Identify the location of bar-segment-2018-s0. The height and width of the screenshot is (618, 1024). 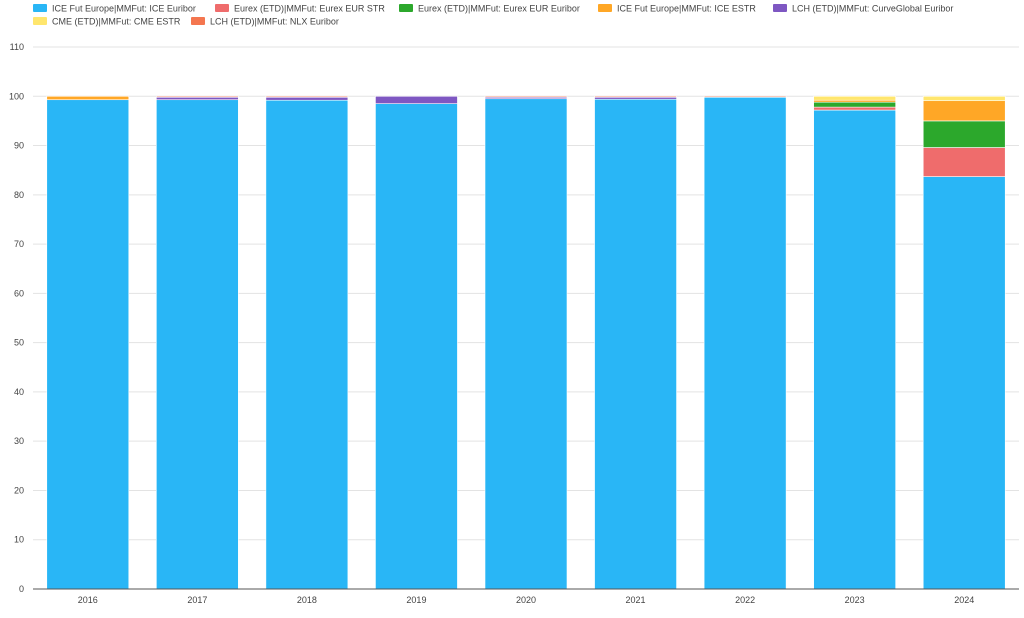
(307, 344).